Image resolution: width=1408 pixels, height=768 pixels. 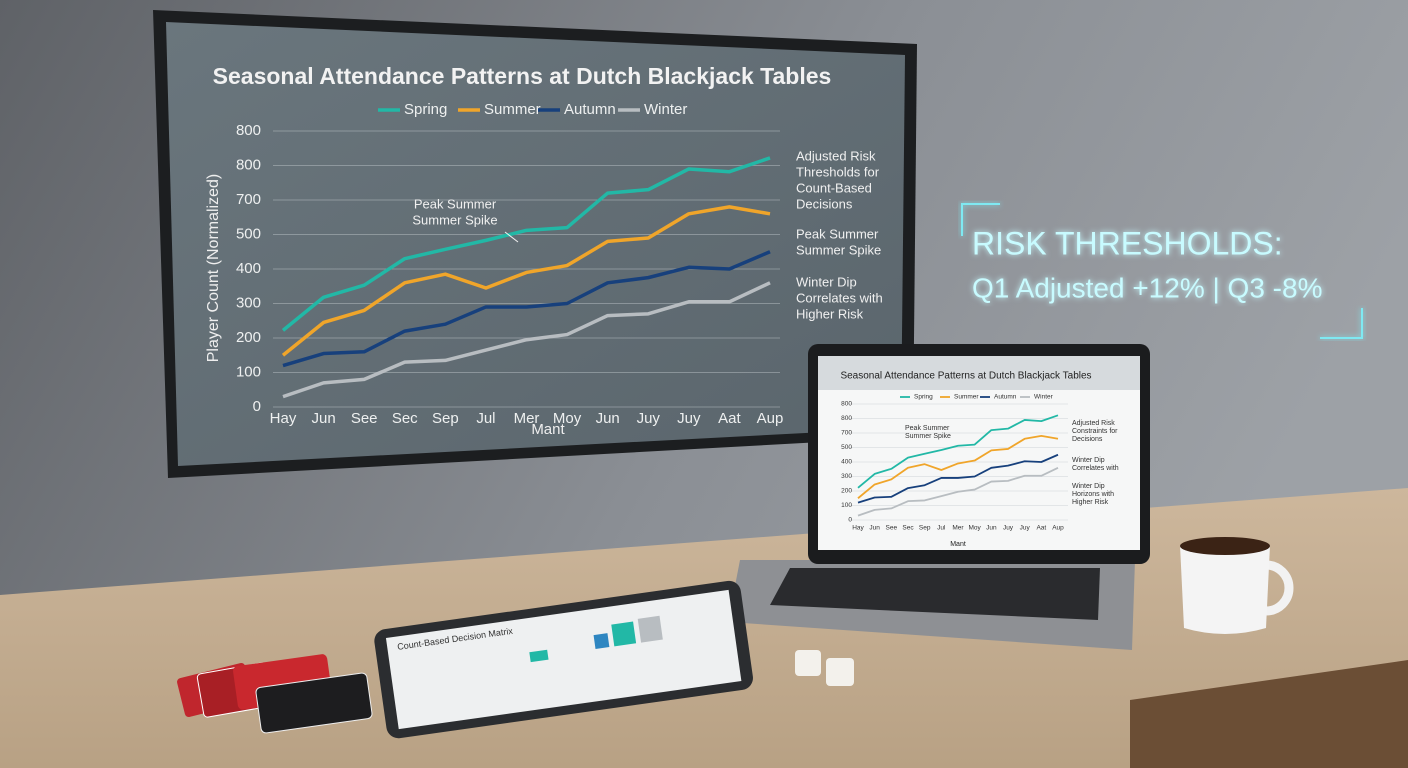 What do you see at coordinates (548, 429) in the screenshot?
I see `x-axis-label: Mant` at bounding box center [548, 429].